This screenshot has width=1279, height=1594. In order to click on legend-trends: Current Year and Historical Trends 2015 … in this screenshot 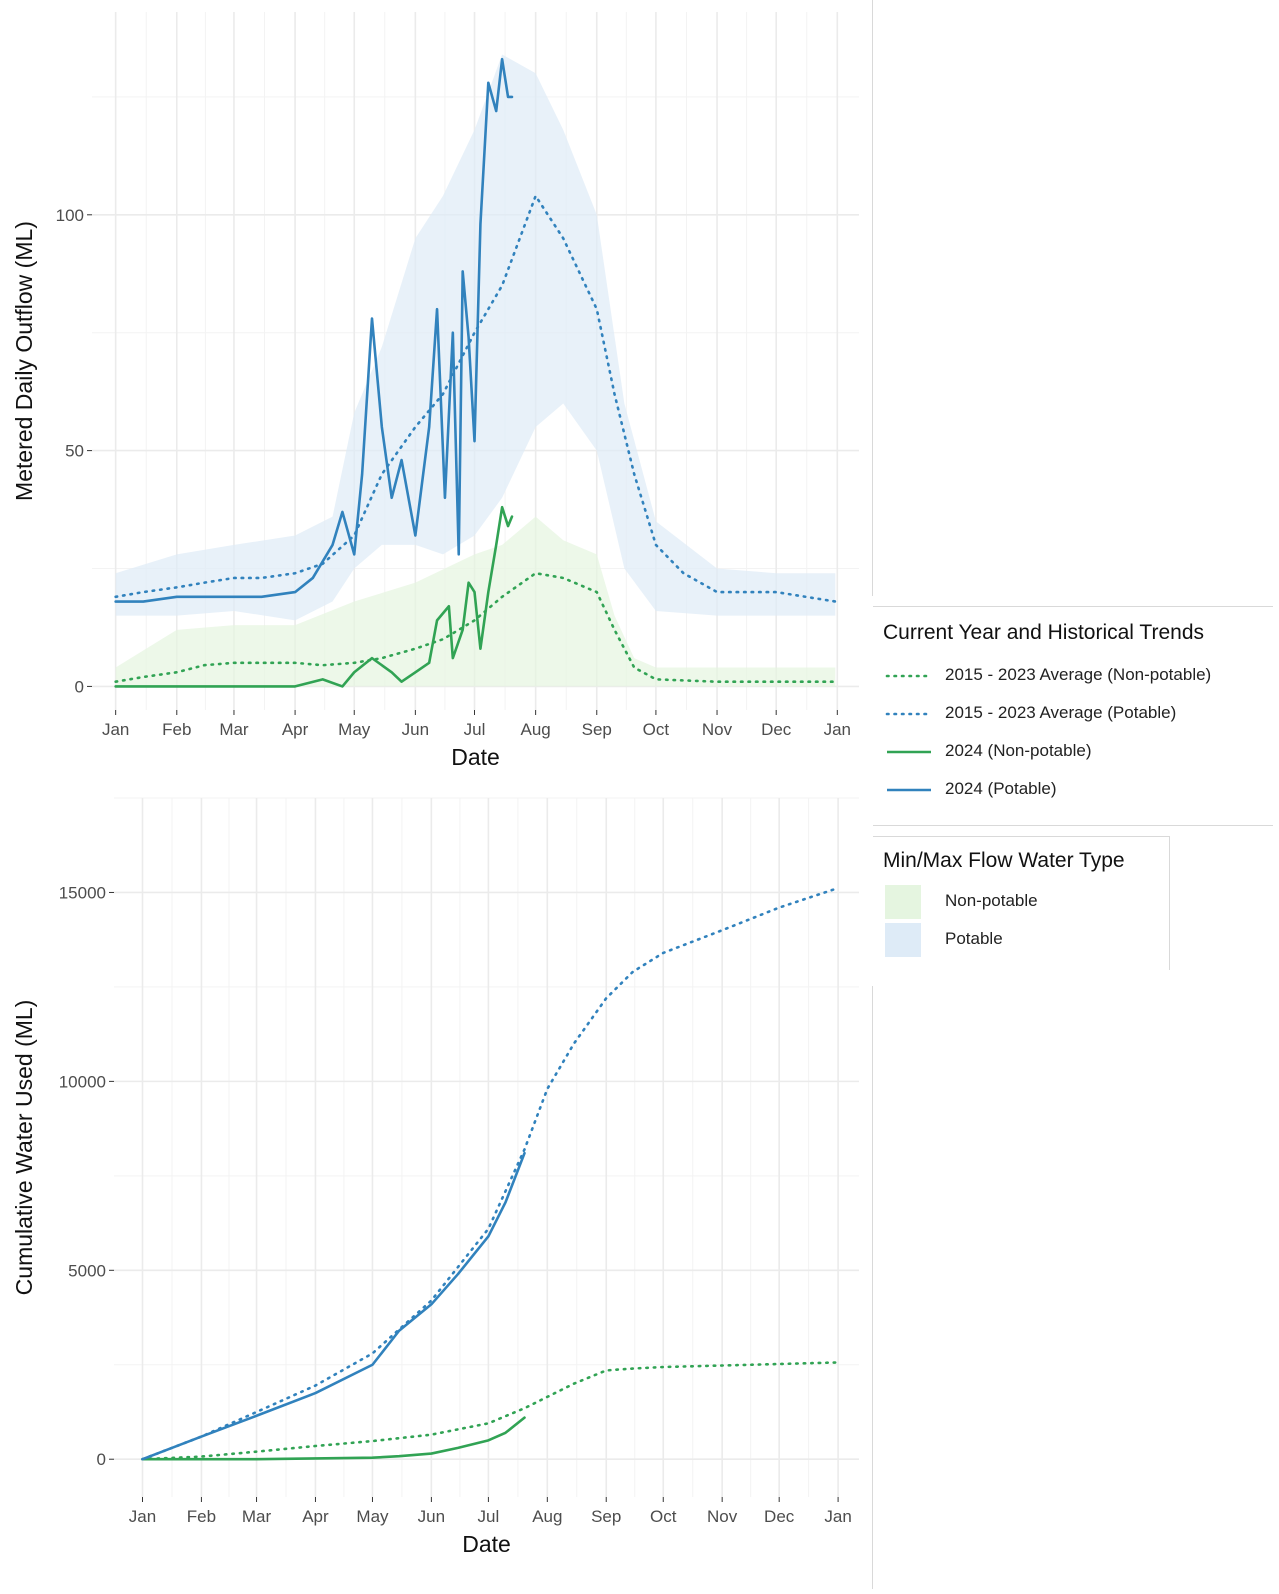, I will do `click(1073, 716)`.